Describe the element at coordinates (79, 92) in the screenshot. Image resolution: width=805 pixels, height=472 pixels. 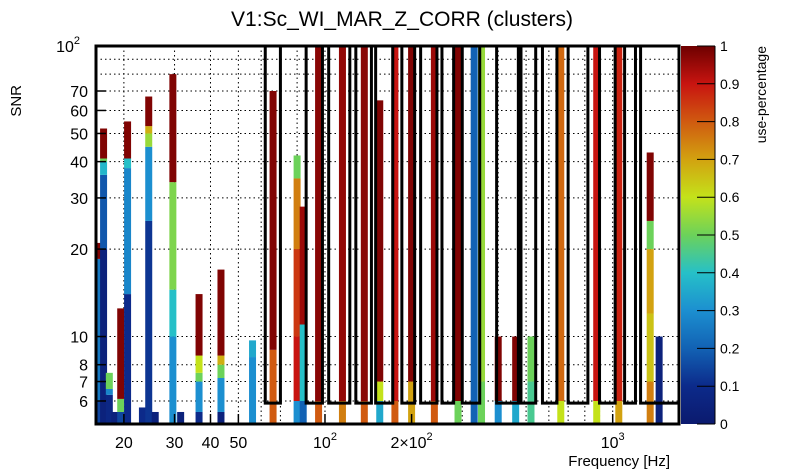
I see `y-tick-label: 70` at that location.